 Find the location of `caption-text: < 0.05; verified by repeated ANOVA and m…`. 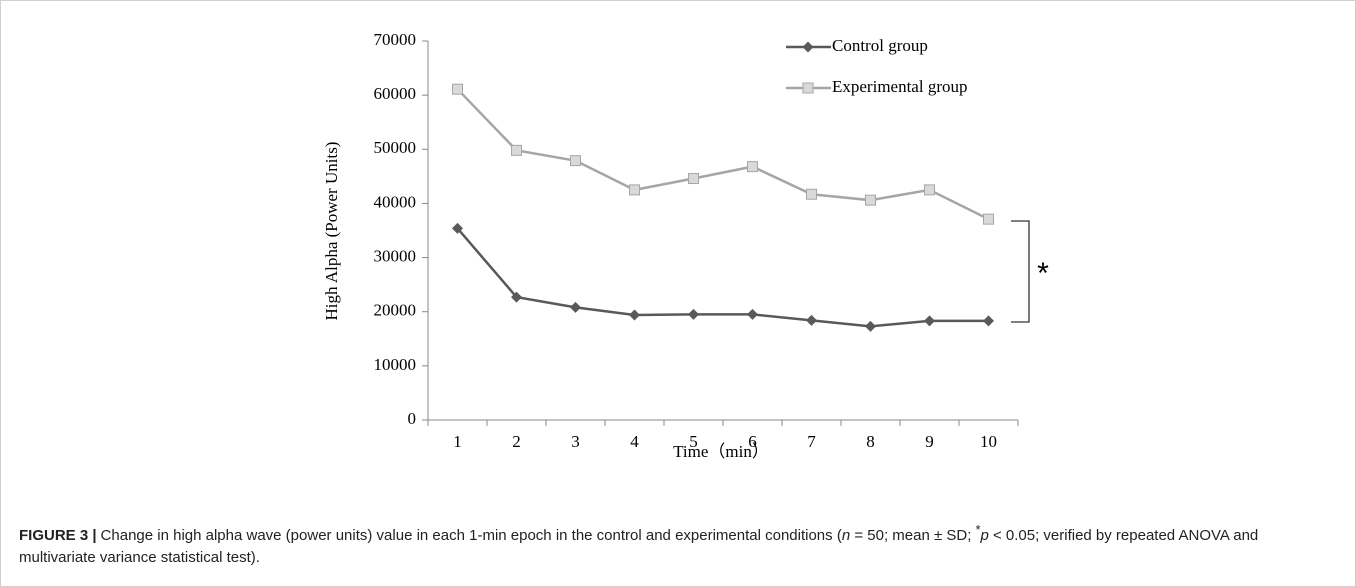

caption-text: < 0.05; verified by repeated ANOVA and m… is located at coordinates (639, 546).